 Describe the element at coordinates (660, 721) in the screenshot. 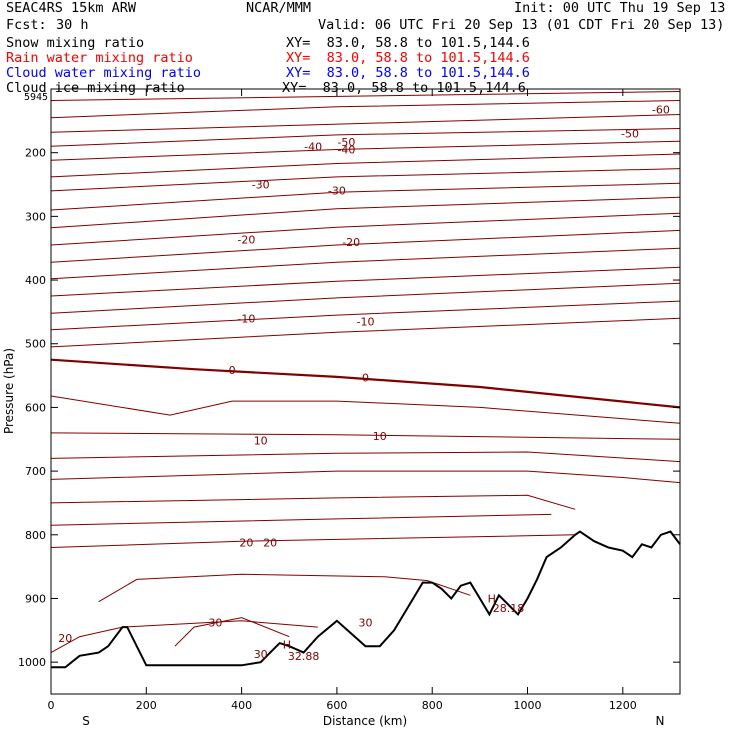

I see `x-axis-right-end-label: N` at that location.